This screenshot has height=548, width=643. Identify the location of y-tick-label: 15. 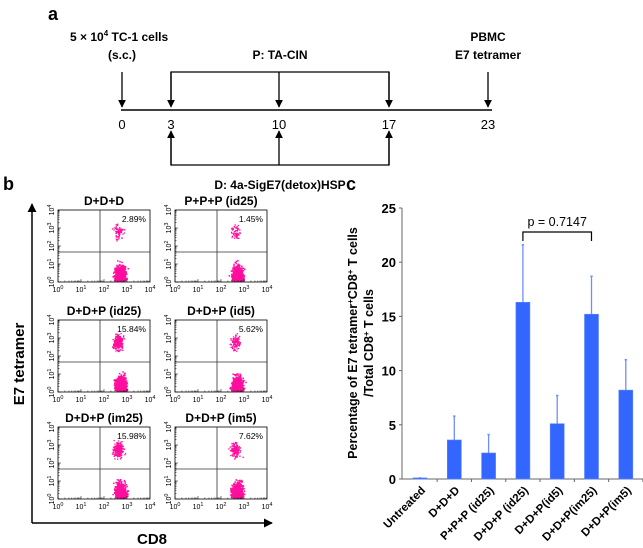
(389, 316).